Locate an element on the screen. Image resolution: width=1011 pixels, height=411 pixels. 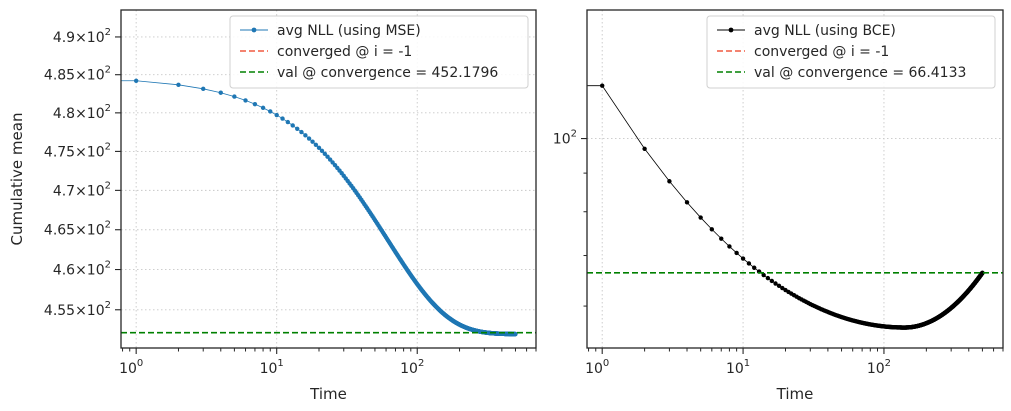
y-tick-label: 4.65×10² is located at coordinates (77, 229).